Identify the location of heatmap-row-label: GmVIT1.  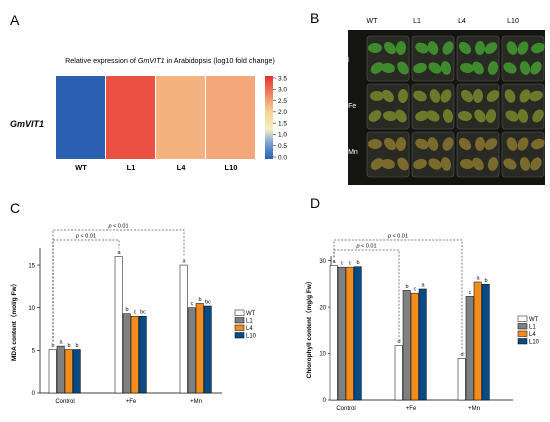
(27, 124).